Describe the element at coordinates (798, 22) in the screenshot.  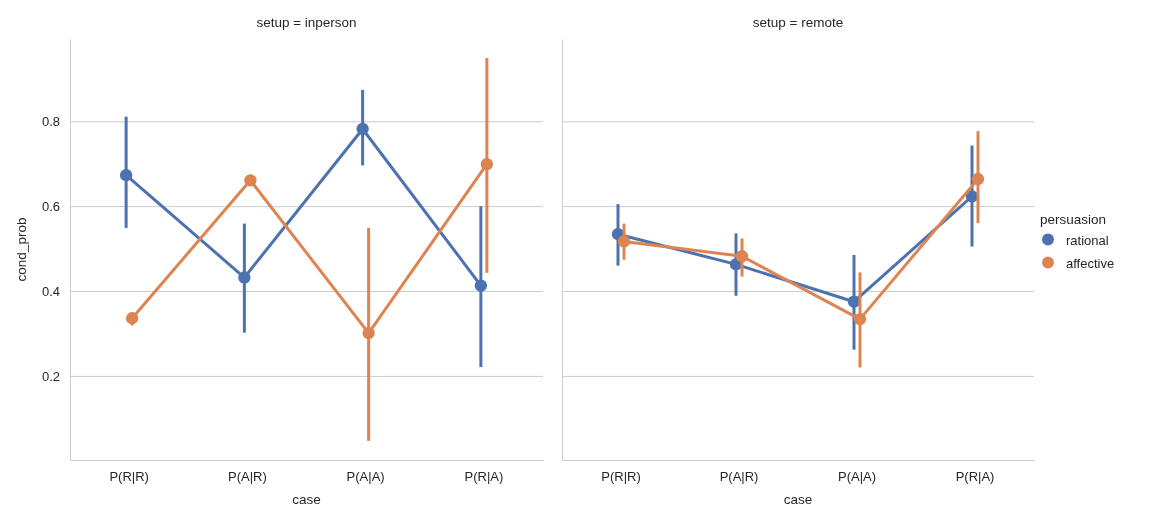
I see `chart-title: setup = remote` at that location.